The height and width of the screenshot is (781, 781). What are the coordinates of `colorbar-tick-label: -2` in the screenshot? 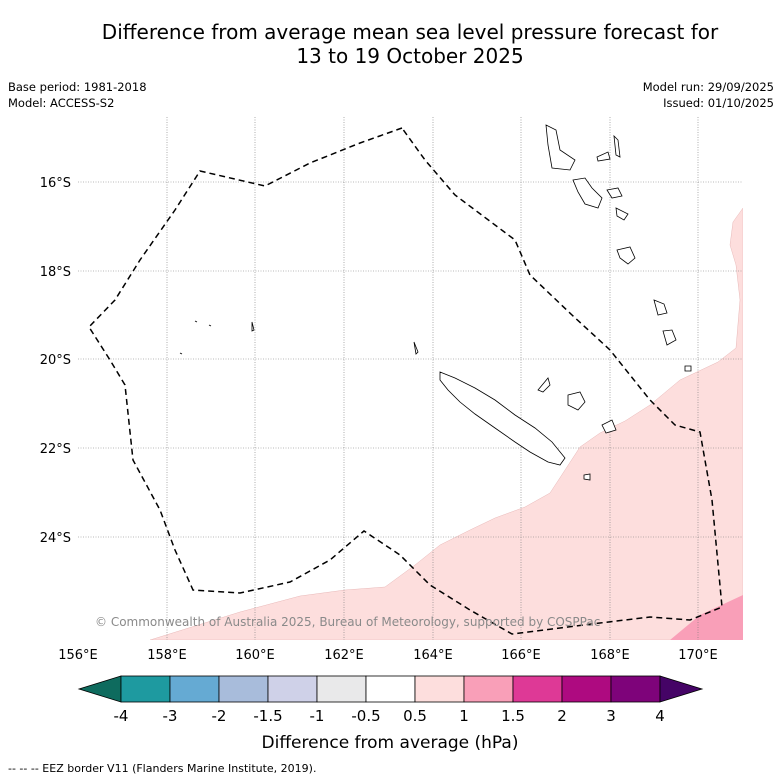 It's located at (219, 716).